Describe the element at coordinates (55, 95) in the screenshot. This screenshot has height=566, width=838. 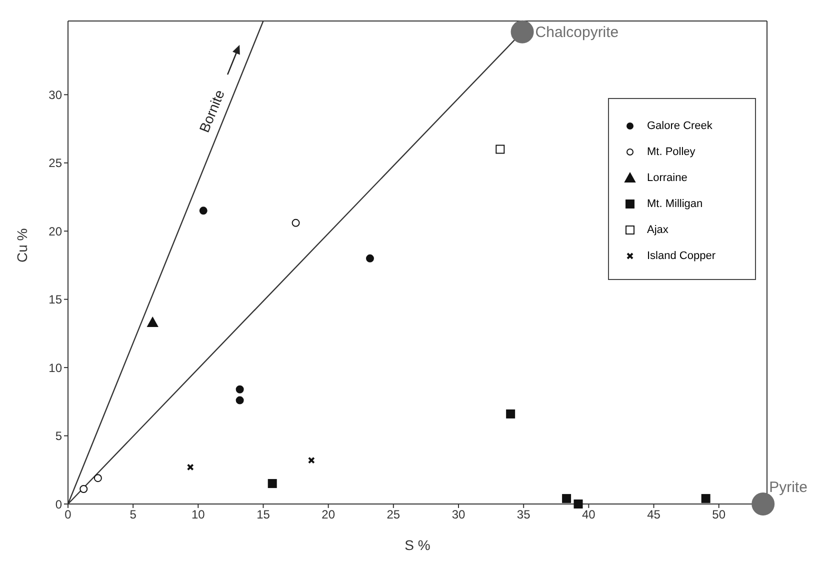
I see `y-tick-label: 30` at that location.